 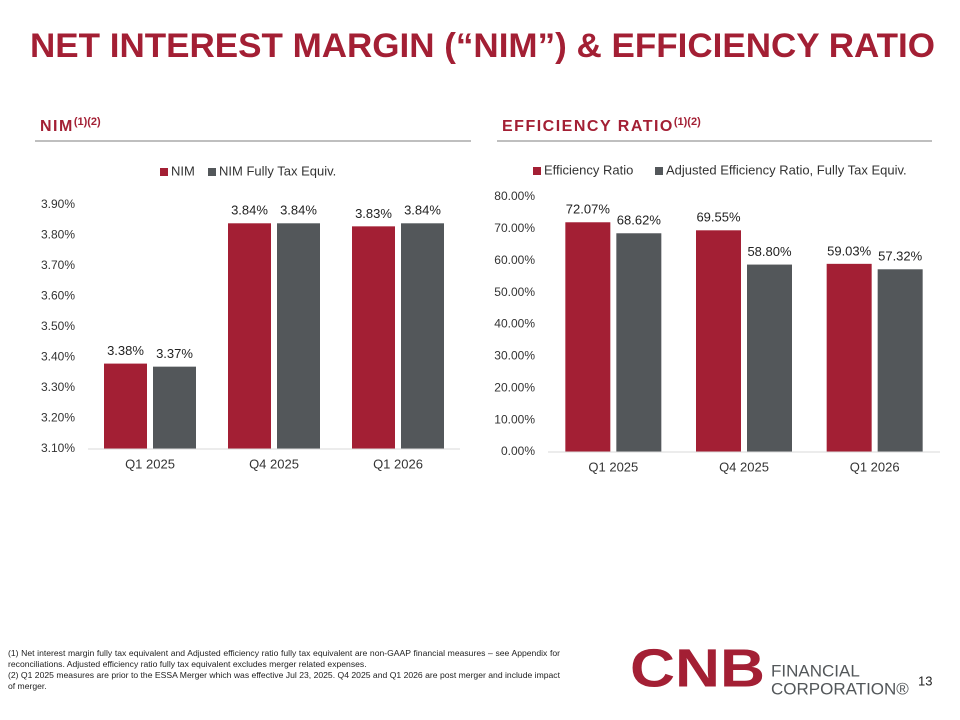 What do you see at coordinates (639, 220) in the screenshot?
I see `value-label: 68.62%` at bounding box center [639, 220].